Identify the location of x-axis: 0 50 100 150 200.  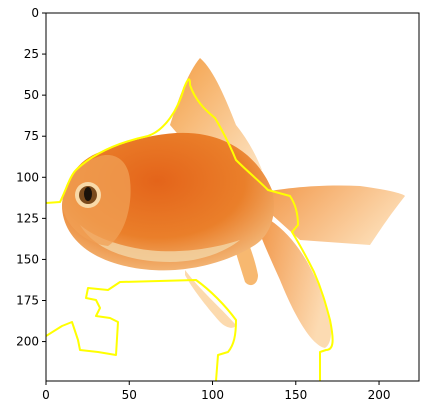
(216, 391).